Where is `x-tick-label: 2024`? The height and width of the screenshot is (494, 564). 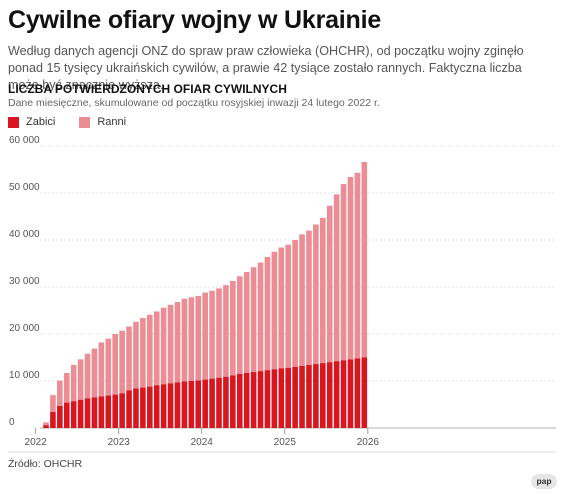 x-tick-label: 2024 is located at coordinates (202, 442).